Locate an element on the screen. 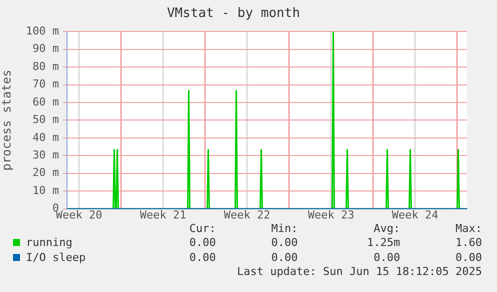  y-tick-label: 30 m is located at coordinates (46, 155).